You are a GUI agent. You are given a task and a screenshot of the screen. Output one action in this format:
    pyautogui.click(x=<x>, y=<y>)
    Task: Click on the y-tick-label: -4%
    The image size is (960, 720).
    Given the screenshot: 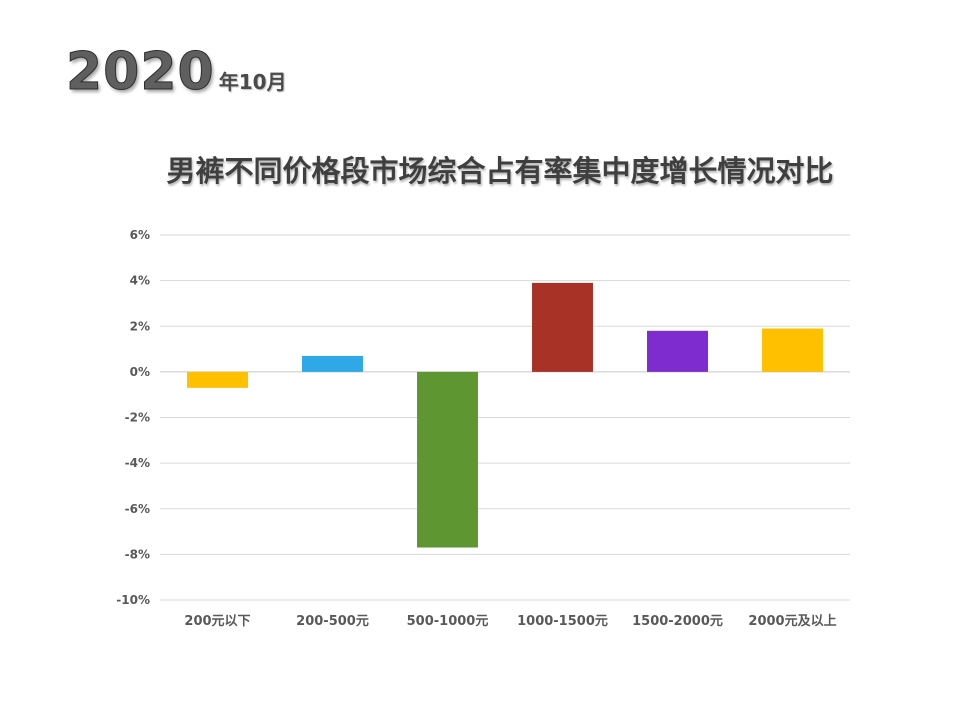 What is the action you would take?
    pyautogui.click(x=137, y=463)
    